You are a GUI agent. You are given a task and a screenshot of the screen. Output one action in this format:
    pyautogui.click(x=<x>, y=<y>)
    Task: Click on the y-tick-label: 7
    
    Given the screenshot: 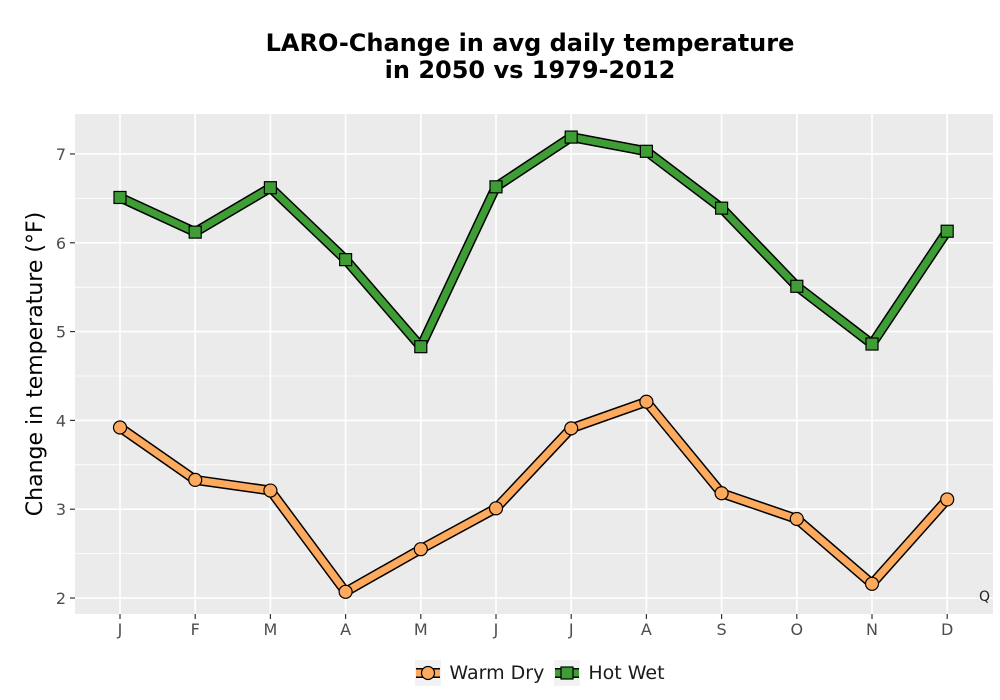 What is the action you would take?
    pyautogui.click(x=61, y=154)
    